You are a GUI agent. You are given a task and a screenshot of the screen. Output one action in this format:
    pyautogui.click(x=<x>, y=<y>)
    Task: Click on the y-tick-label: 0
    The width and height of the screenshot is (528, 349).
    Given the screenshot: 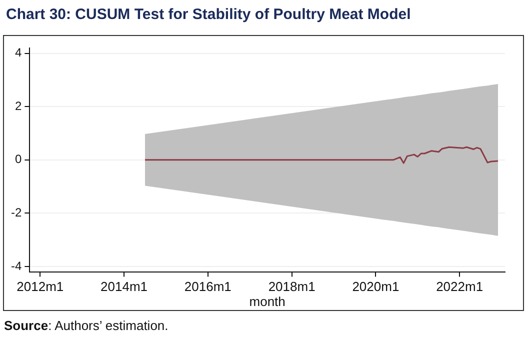 What is the action you would take?
    pyautogui.click(x=18, y=159)
    